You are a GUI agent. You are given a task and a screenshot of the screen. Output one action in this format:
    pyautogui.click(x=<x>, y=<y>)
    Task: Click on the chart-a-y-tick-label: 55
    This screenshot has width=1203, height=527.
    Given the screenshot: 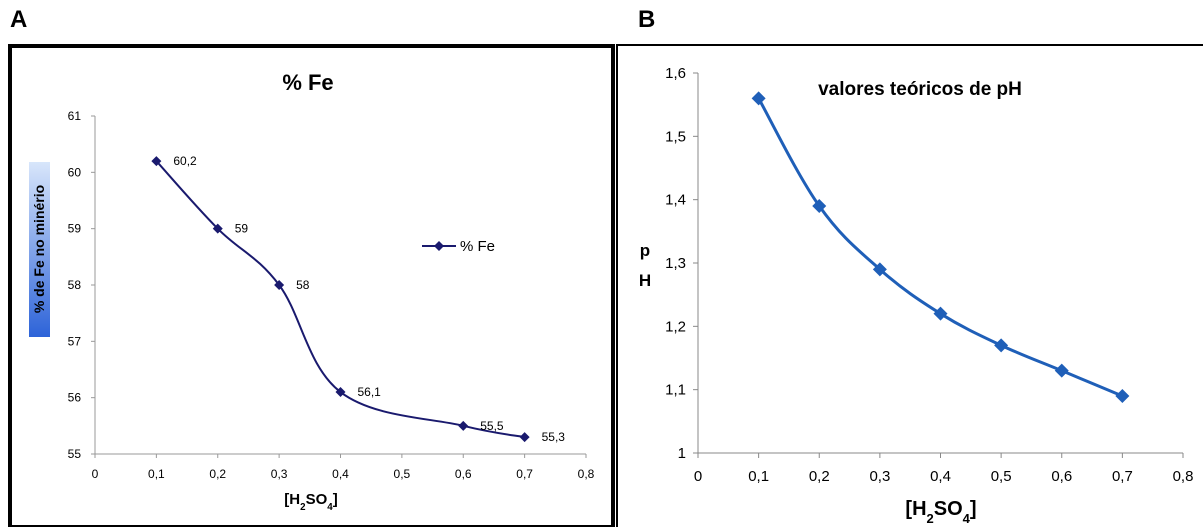 What is the action you would take?
    pyautogui.click(x=75, y=454)
    